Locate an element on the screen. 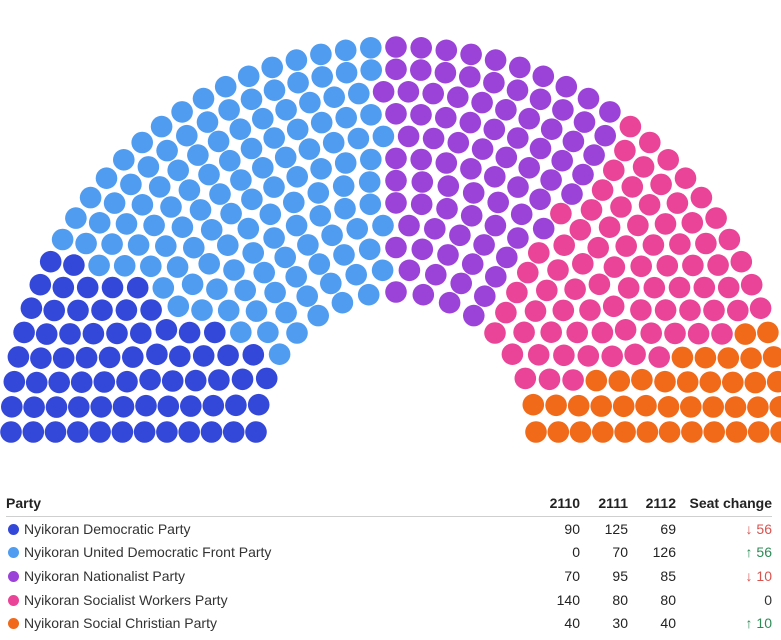  seats-2110: 140 is located at coordinates (568, 599).